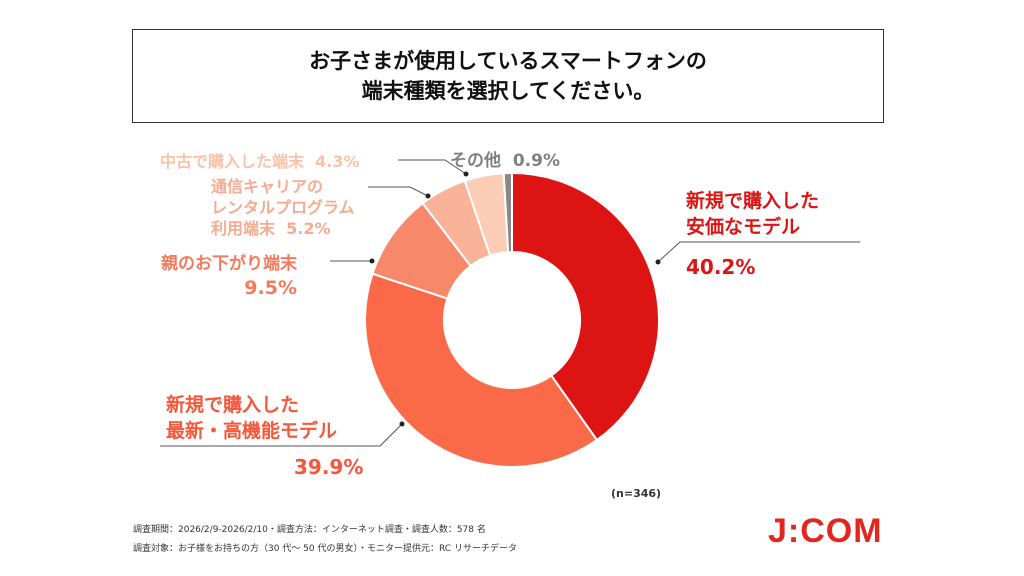 The width and height of the screenshot is (1024, 576). What do you see at coordinates (243, 228) in the screenshot?
I see `label-text: 利用端末` at bounding box center [243, 228].